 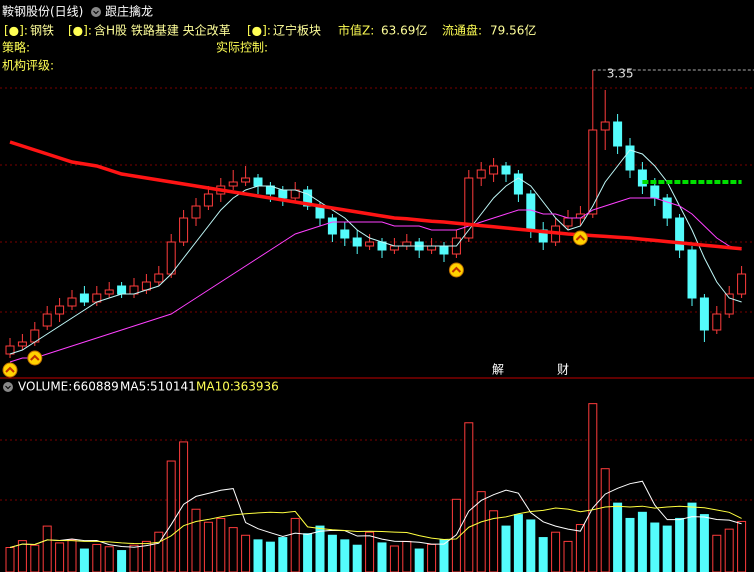 What do you see at coordinates (563, 370) in the screenshot?
I see `event-label: 财` at bounding box center [563, 370].